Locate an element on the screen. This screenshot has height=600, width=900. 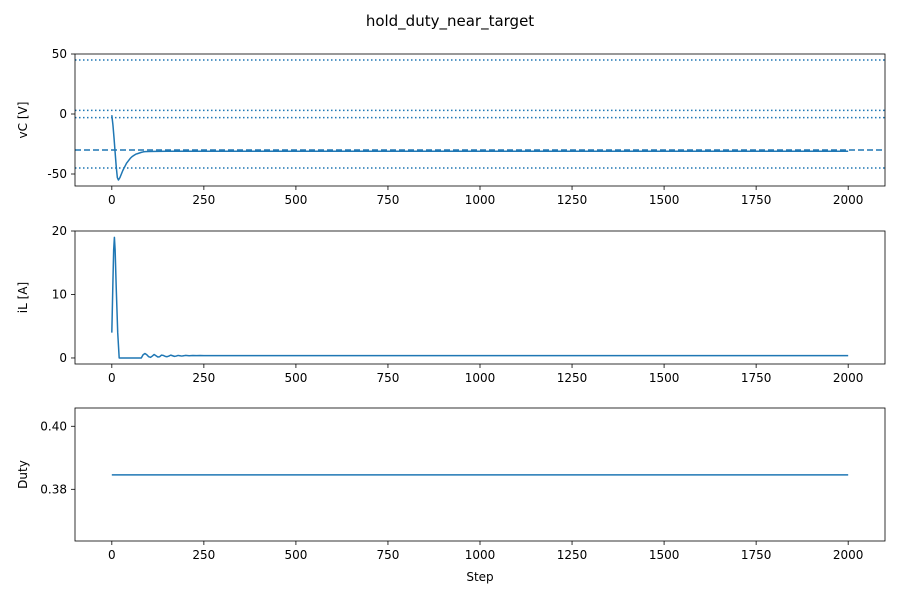
x-axis-label: Step is located at coordinates (479, 577).